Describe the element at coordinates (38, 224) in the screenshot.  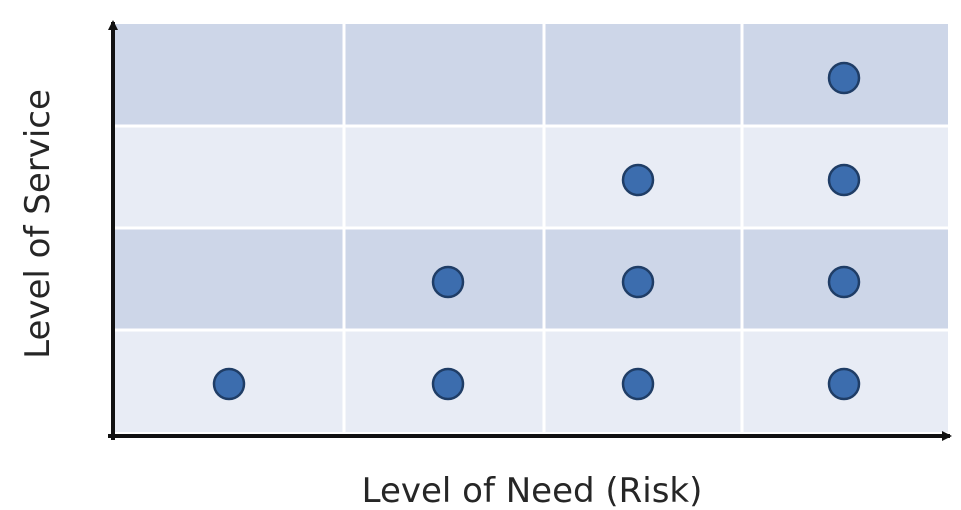
I see `y-axis-title: Level of Service` at that location.